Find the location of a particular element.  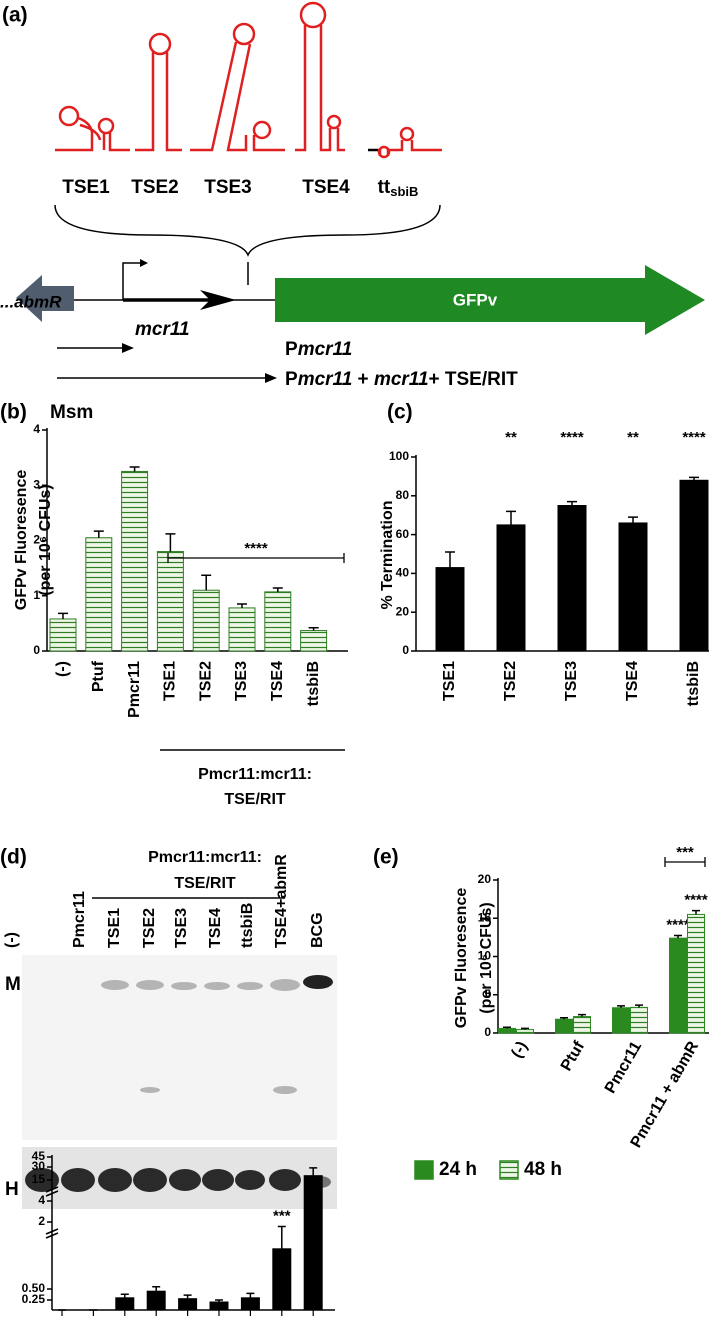

lane-label: TSE4 is located at coordinates (215, 928).